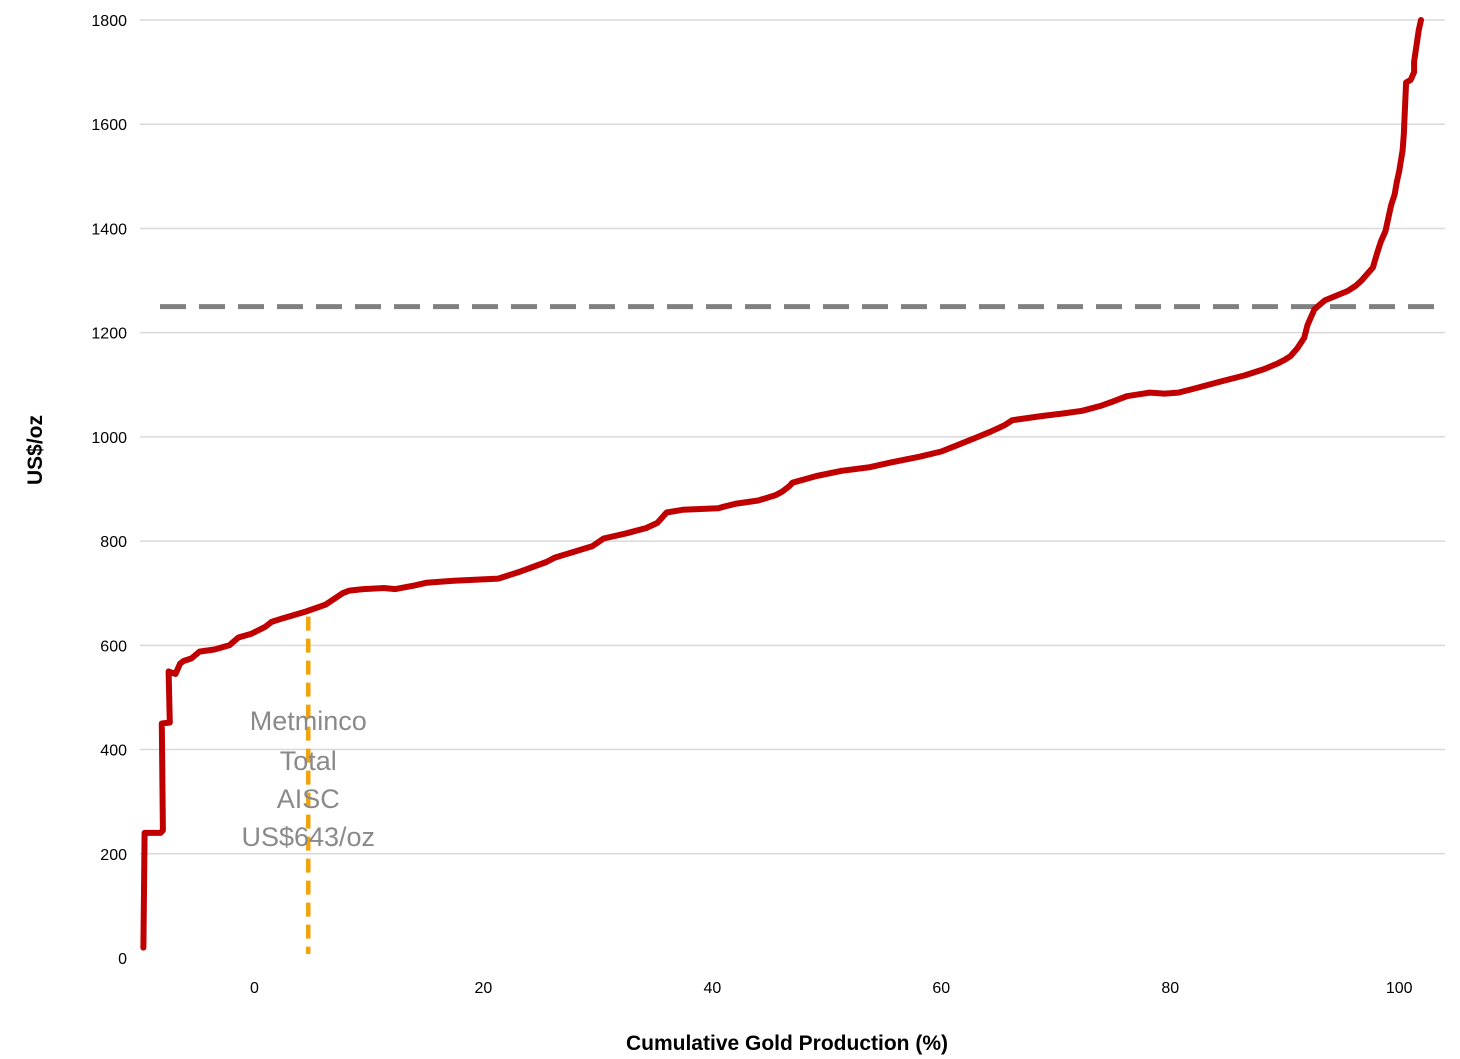  Describe the element at coordinates (35, 450) in the screenshot. I see `y-axis-title: US$/oz` at that location.